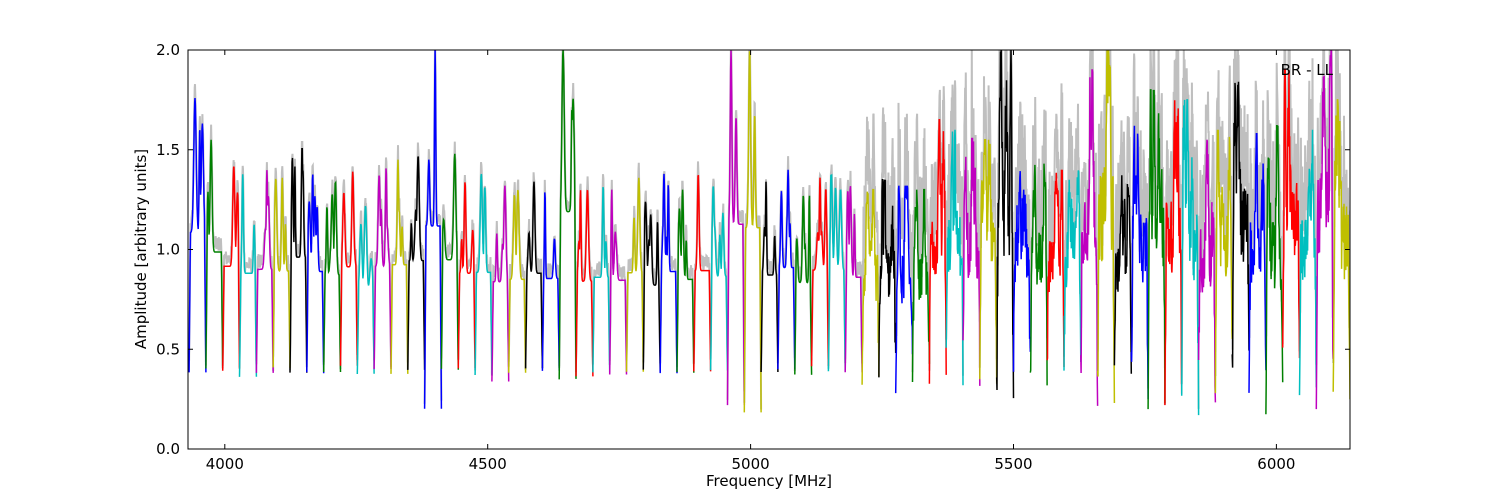 The height and width of the screenshot is (504, 1500). Describe the element at coordinates (168, 449) in the screenshot. I see `y-tick-label: 0.0` at that location.